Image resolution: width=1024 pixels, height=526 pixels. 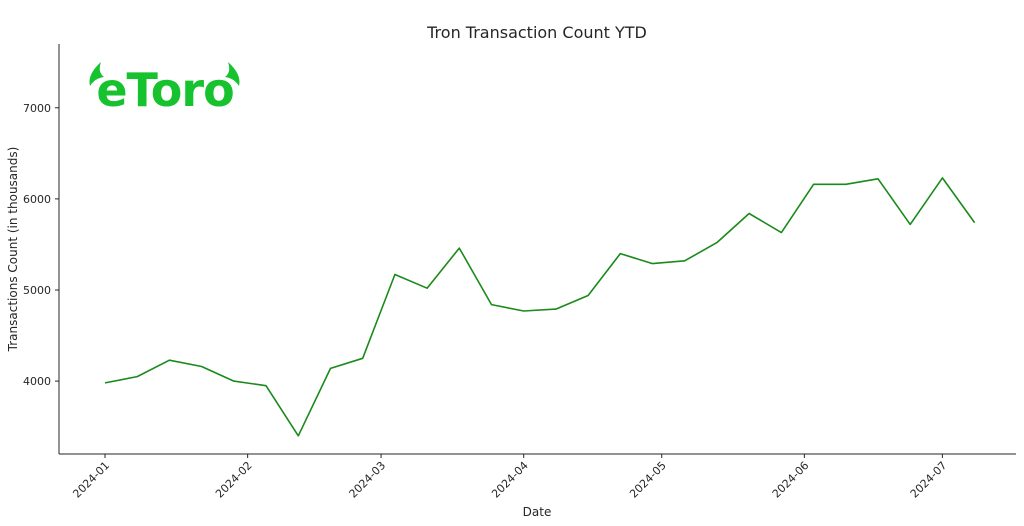 What do you see at coordinates (791, 480) in the screenshot?
I see `x-tick-label: 2024-06` at bounding box center [791, 480].